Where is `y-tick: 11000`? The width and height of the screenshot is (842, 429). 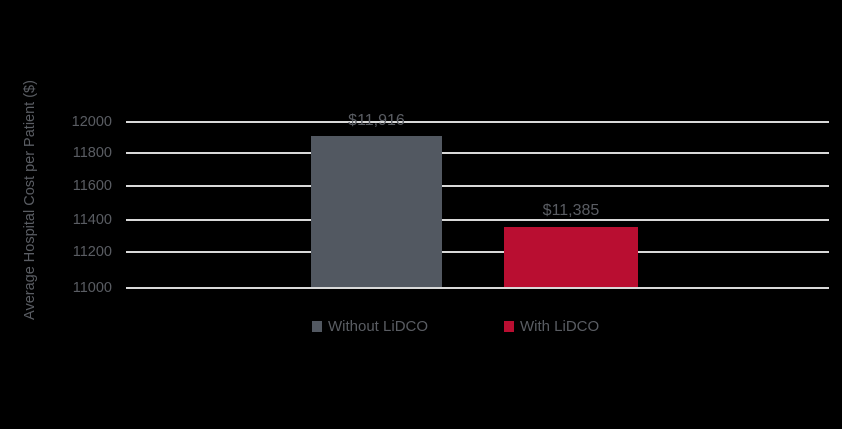 y-tick: 11000 is located at coordinates (92, 288).